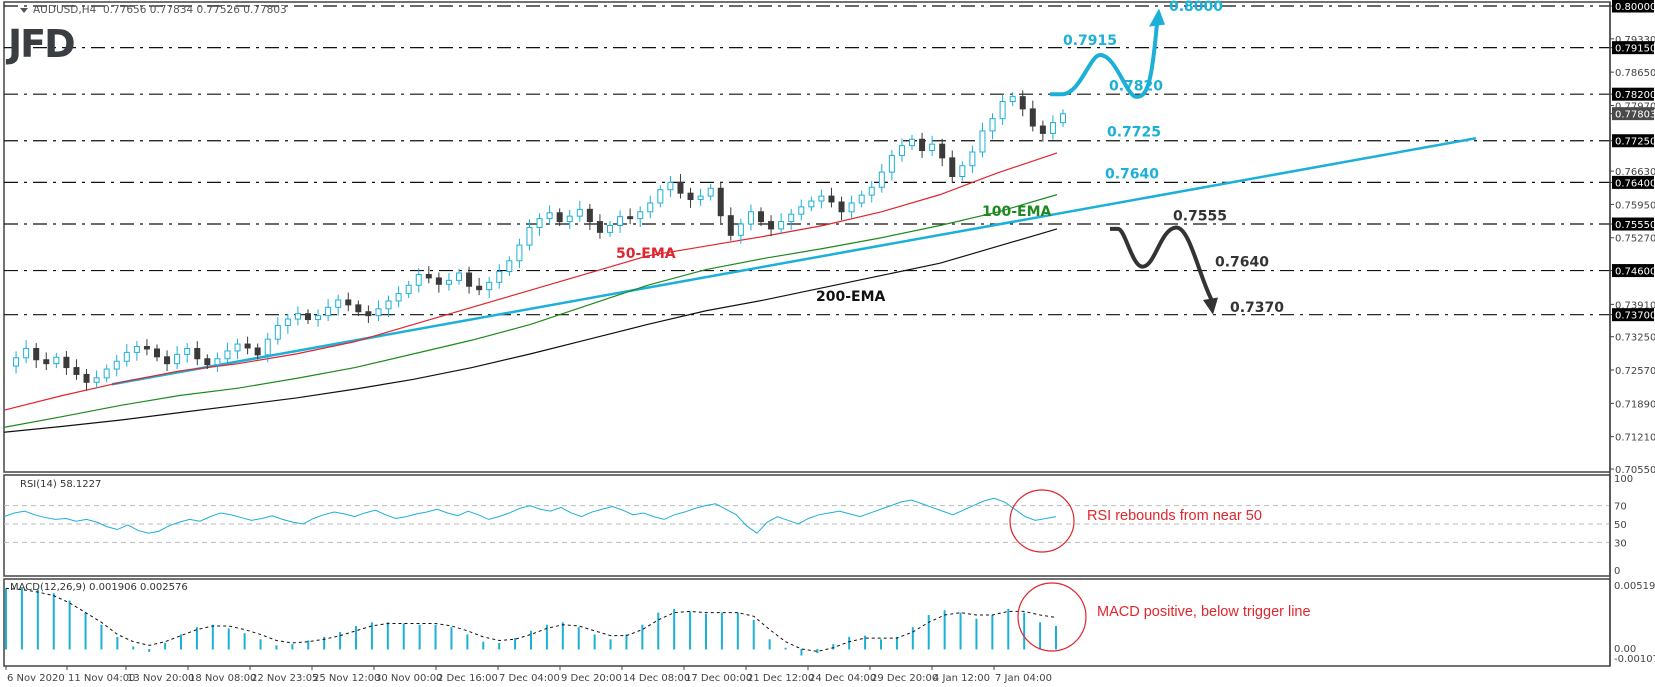 Image resolution: width=1655 pixels, height=687 pixels. What do you see at coordinates (1134, 161) in the screenshot?
I see `scenario-arrows` at bounding box center [1134, 161].